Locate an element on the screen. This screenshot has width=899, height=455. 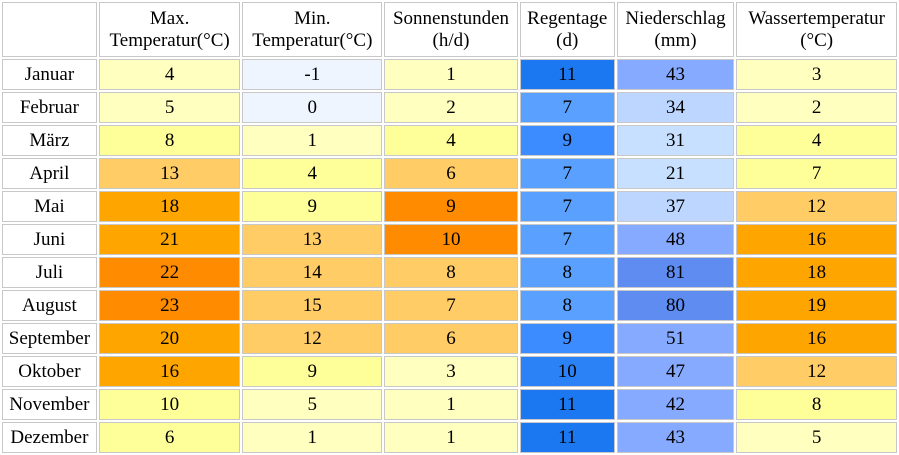
month-label: Mai is located at coordinates (49, 206).